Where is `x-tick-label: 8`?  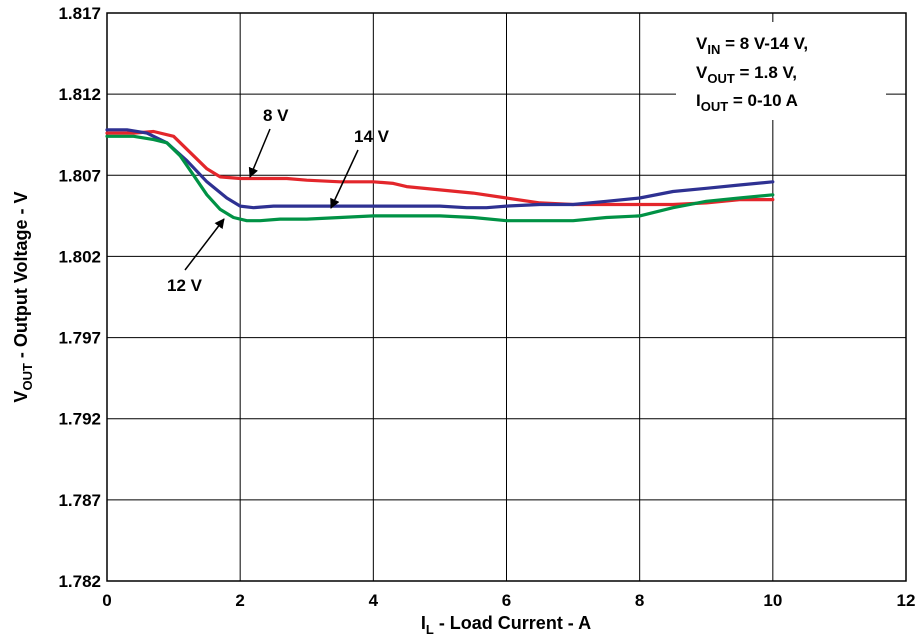
x-tick-label: 8 is located at coordinates (639, 600).